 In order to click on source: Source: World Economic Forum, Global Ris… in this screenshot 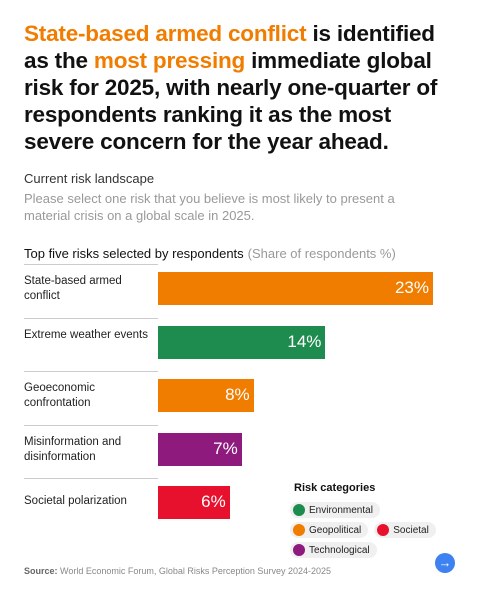, I will do `click(177, 571)`.